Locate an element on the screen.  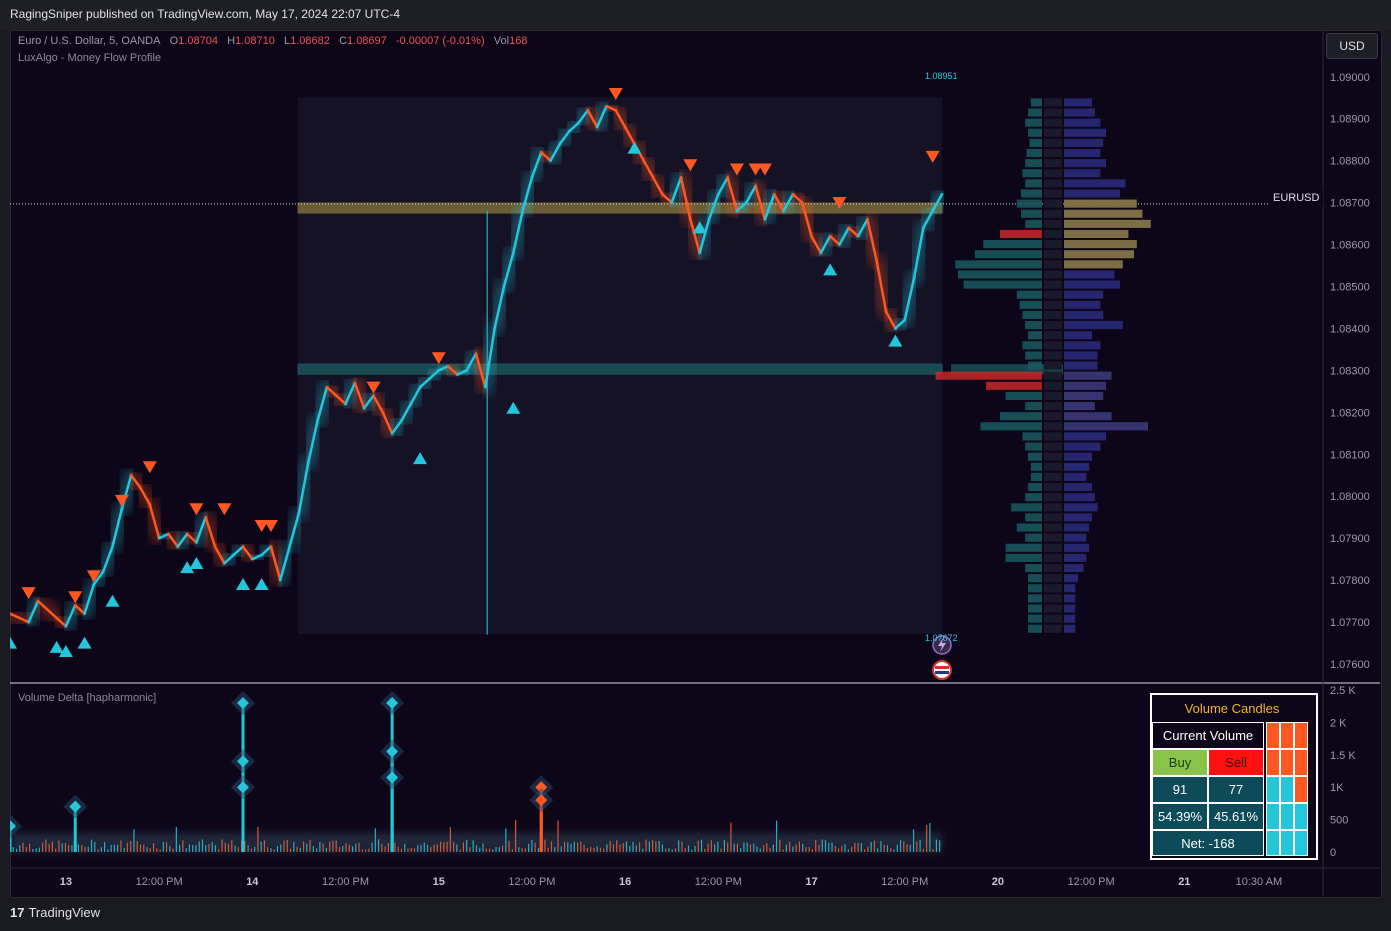
price-tick-label: 1.09000 is located at coordinates (1350, 78).